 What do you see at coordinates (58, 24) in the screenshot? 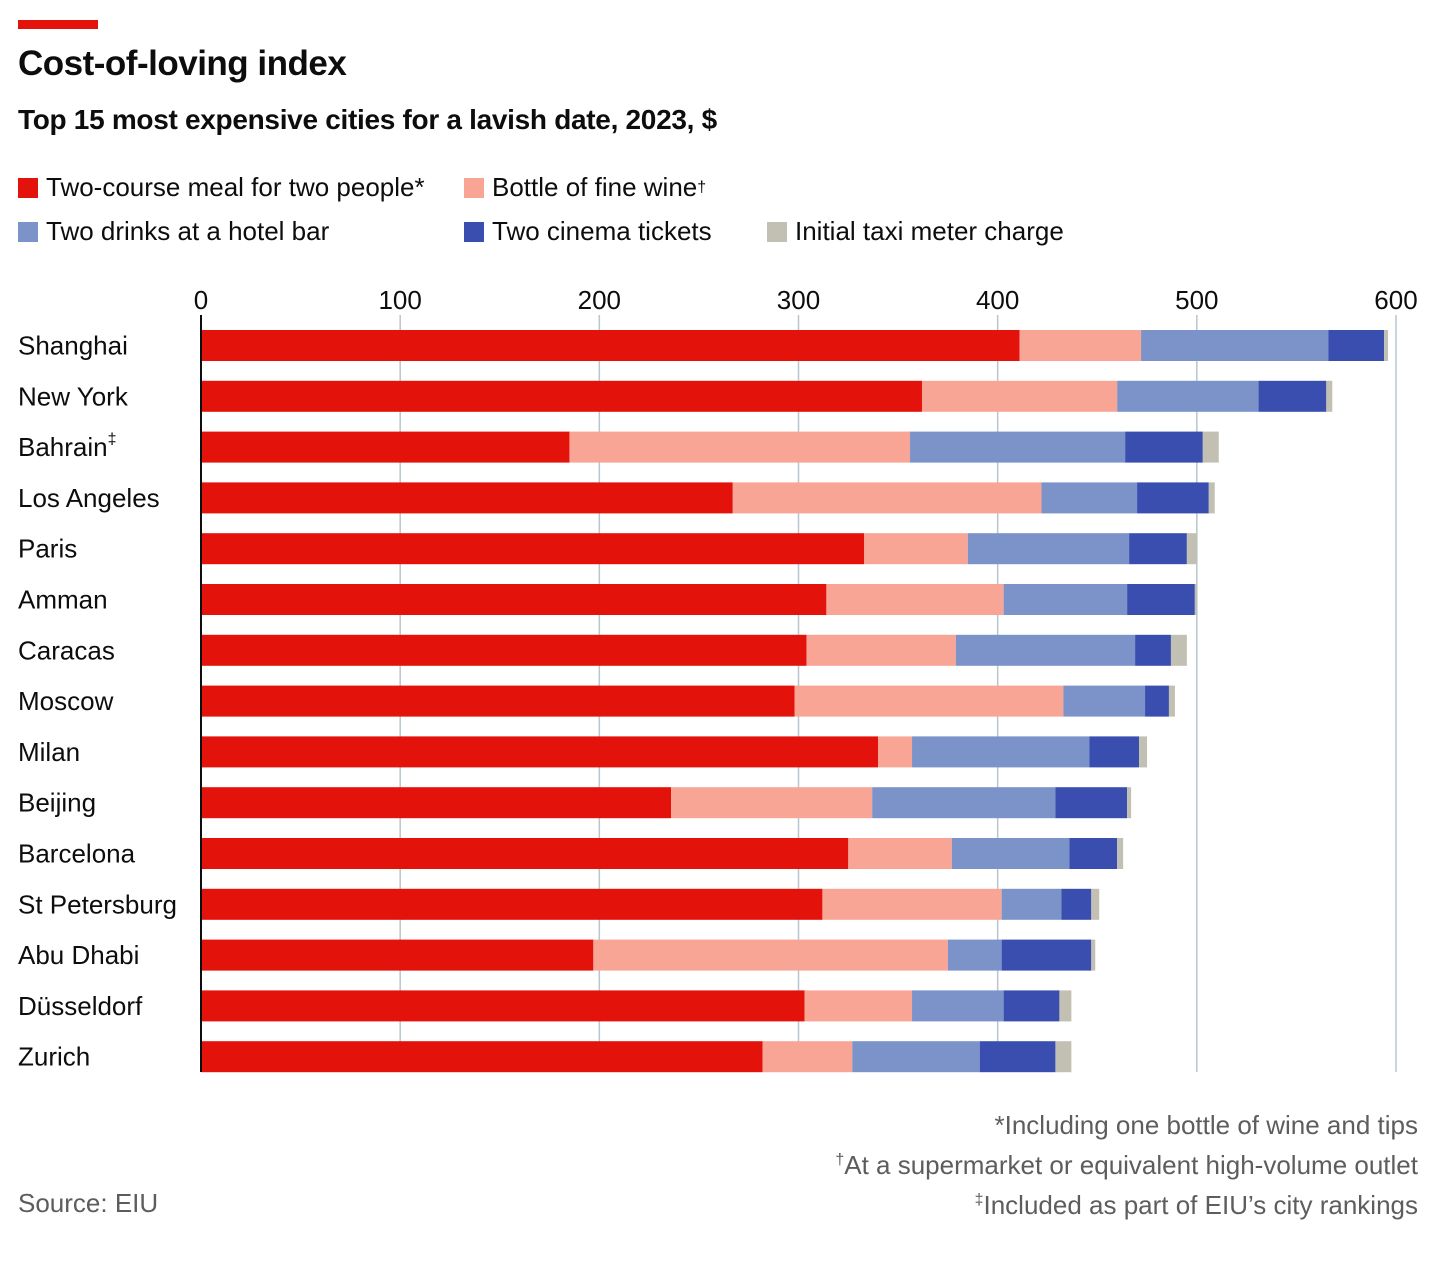
I see `brand-red-bar` at bounding box center [58, 24].